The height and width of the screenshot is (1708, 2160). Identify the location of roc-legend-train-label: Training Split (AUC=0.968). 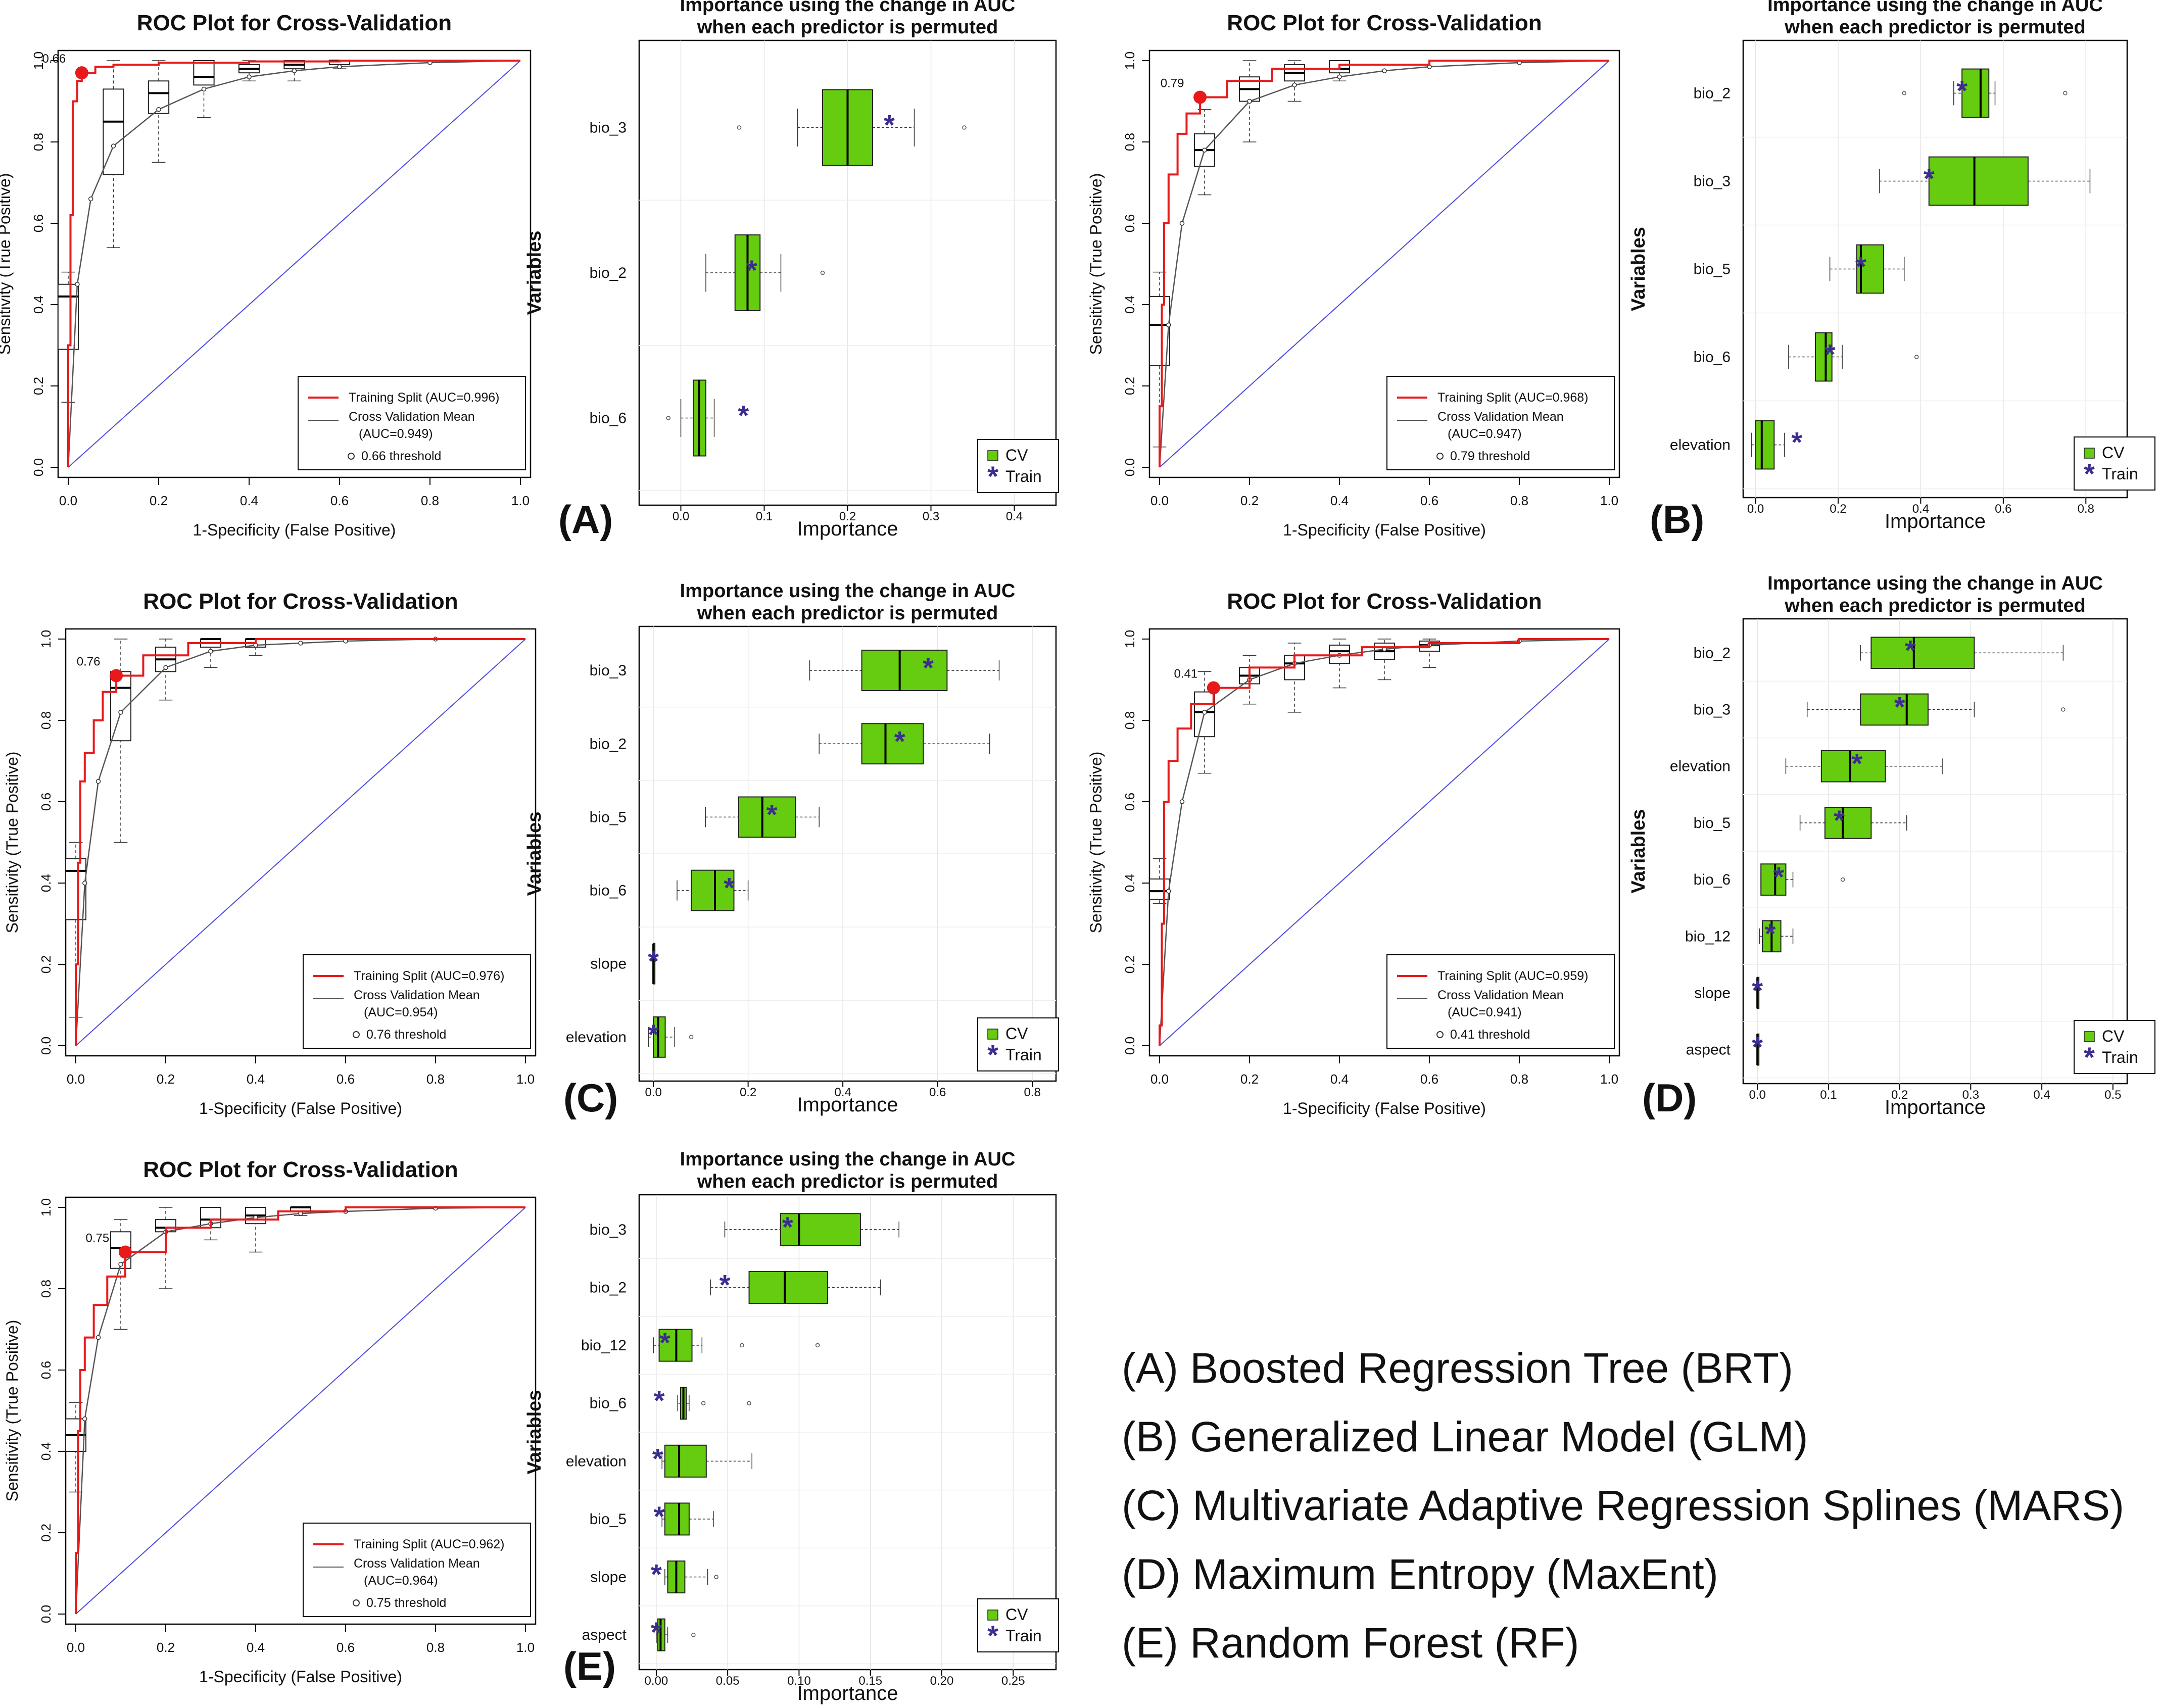
(1513, 398).